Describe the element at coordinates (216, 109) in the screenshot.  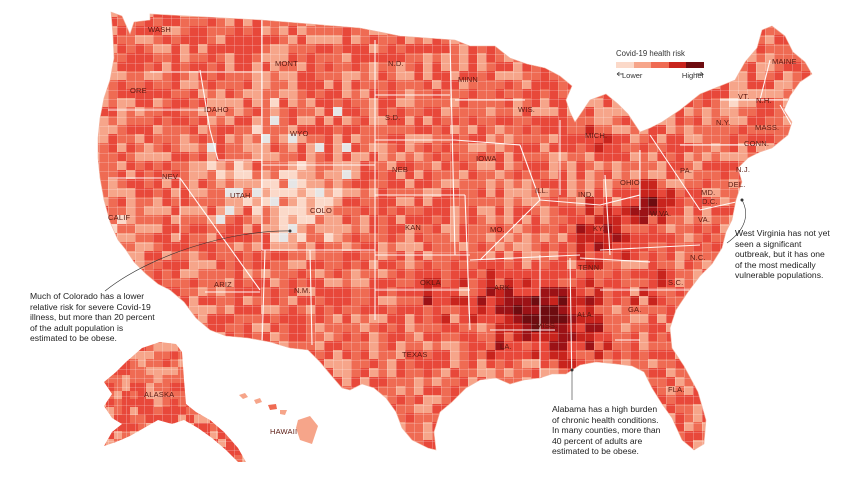
I see `state-label: IDAHO` at that location.